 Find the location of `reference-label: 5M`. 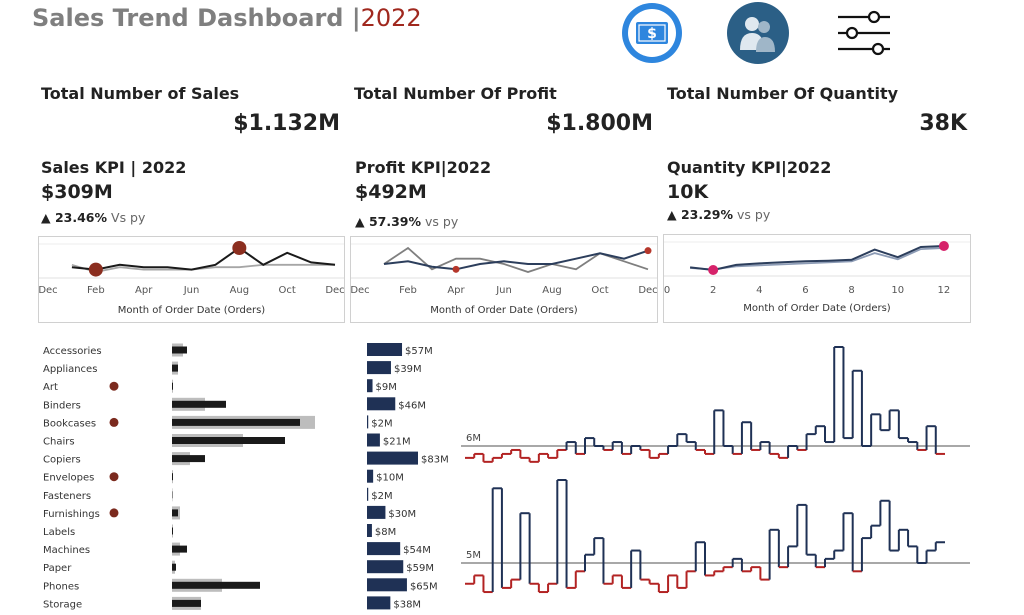

reference-label: 5M is located at coordinates (473, 555).